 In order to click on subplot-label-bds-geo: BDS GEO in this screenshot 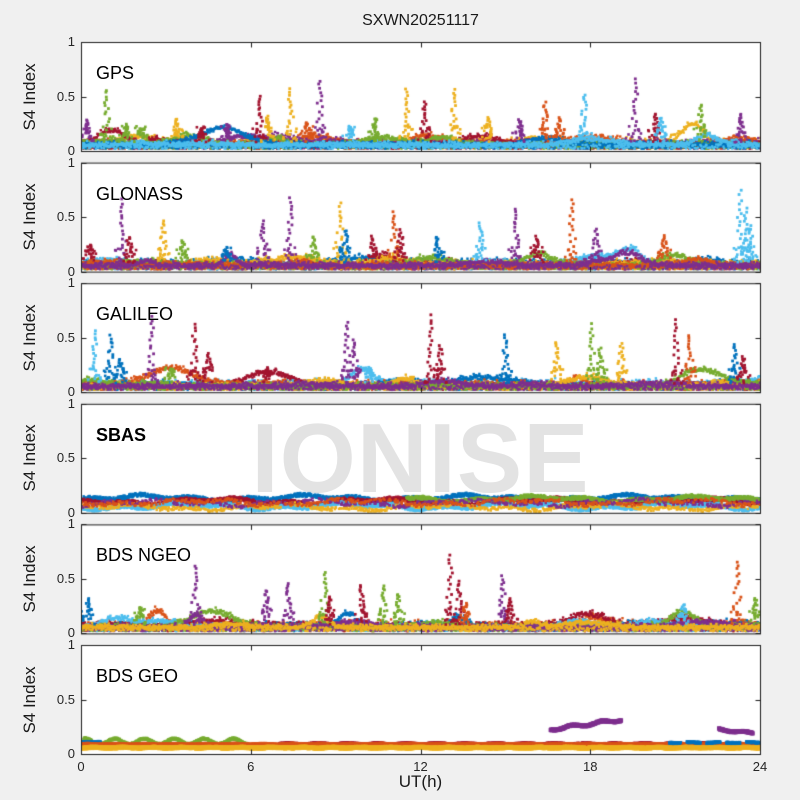, I will do `click(137, 676)`.